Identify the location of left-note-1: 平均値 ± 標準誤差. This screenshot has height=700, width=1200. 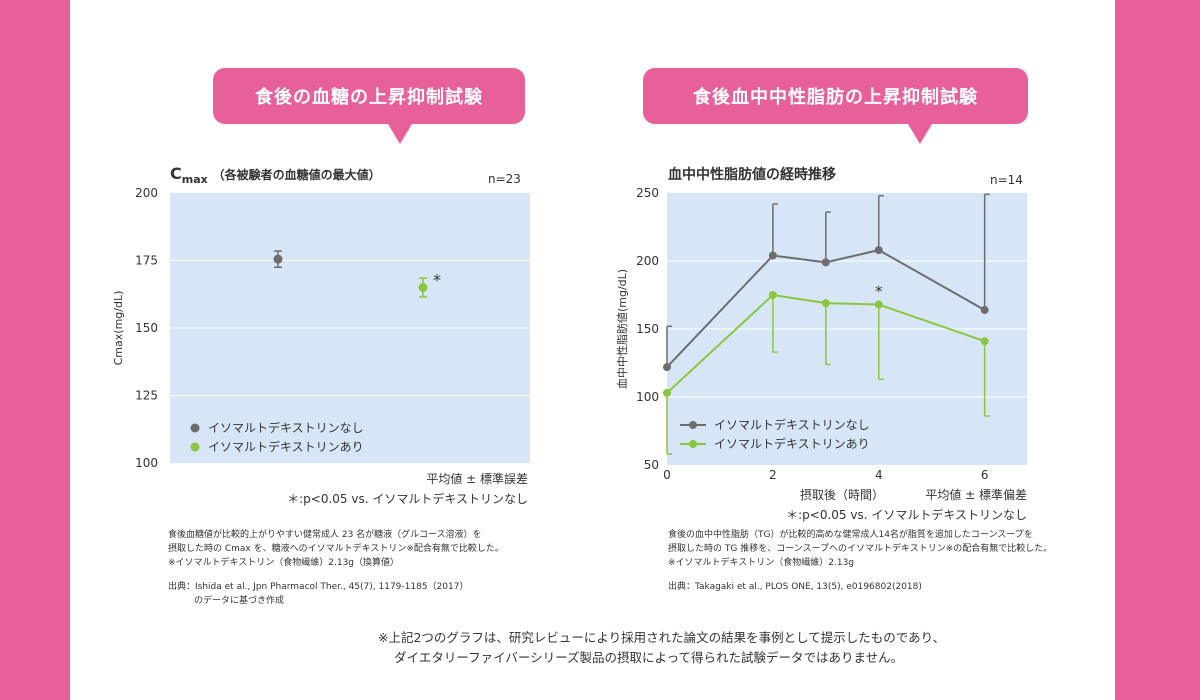
(477, 479).